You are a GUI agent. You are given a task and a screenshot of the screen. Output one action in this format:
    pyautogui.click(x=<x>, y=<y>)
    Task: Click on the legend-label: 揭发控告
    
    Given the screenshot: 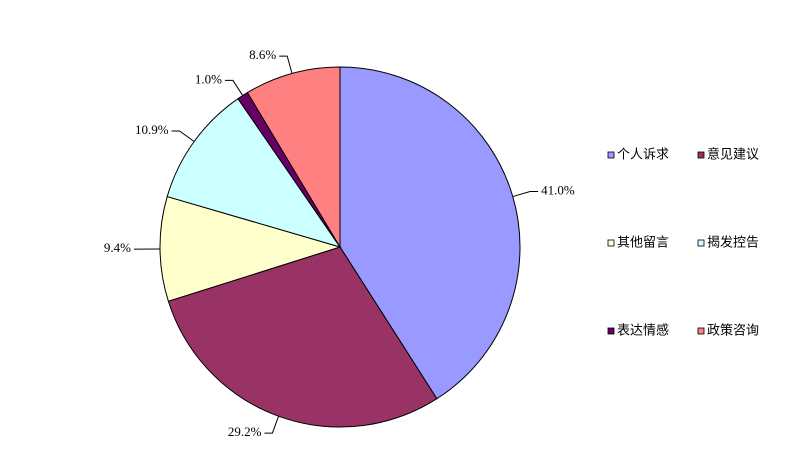 What is the action you would take?
    pyautogui.click(x=733, y=241)
    